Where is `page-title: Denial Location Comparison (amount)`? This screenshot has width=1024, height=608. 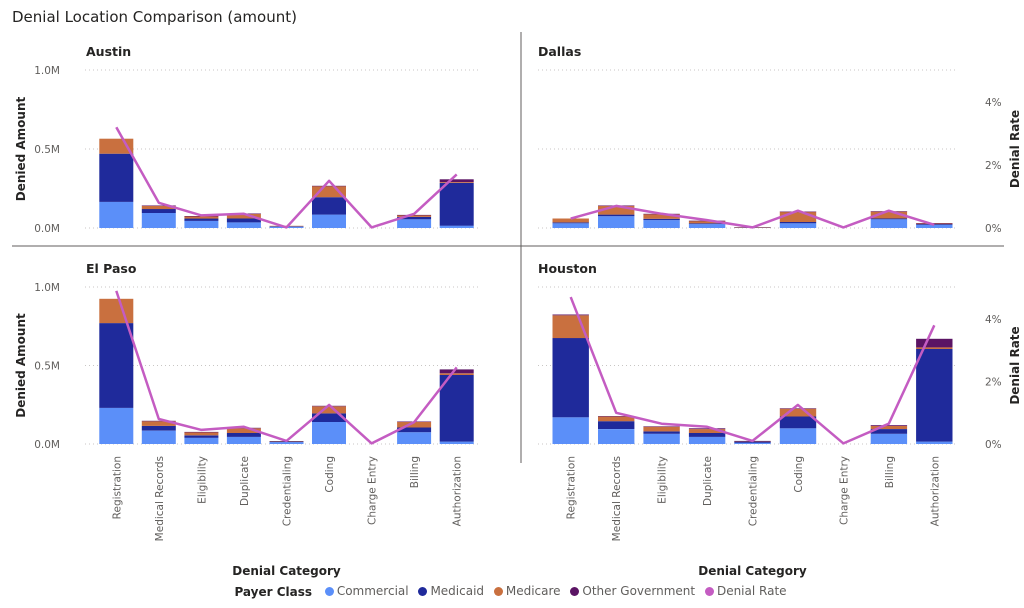
page-title: Denial Location Comparison (amount) is located at coordinates (154, 17).